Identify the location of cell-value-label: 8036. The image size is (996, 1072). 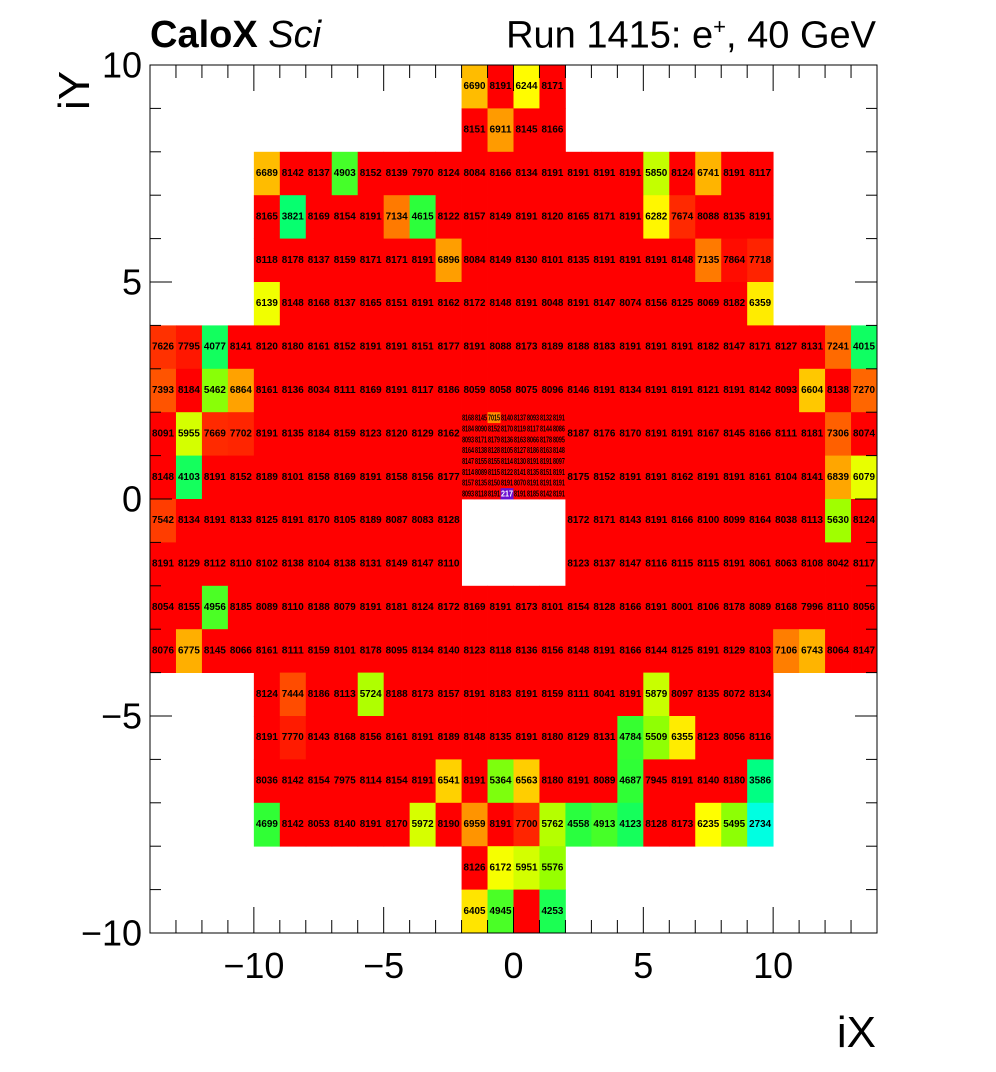
(267, 781).